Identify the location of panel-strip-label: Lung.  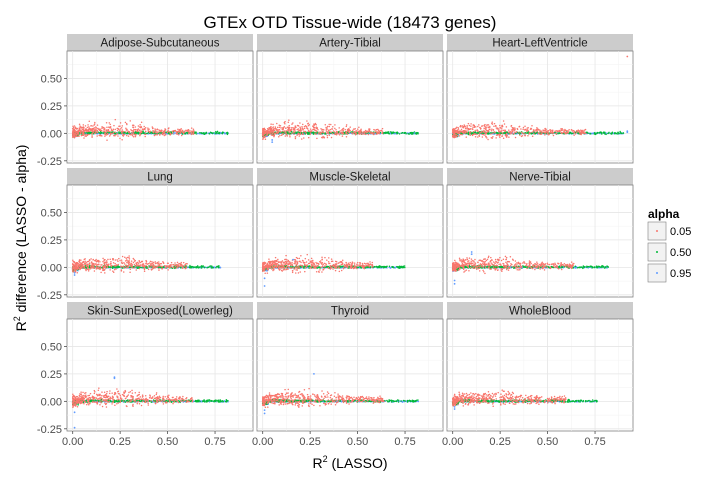
(160, 178).